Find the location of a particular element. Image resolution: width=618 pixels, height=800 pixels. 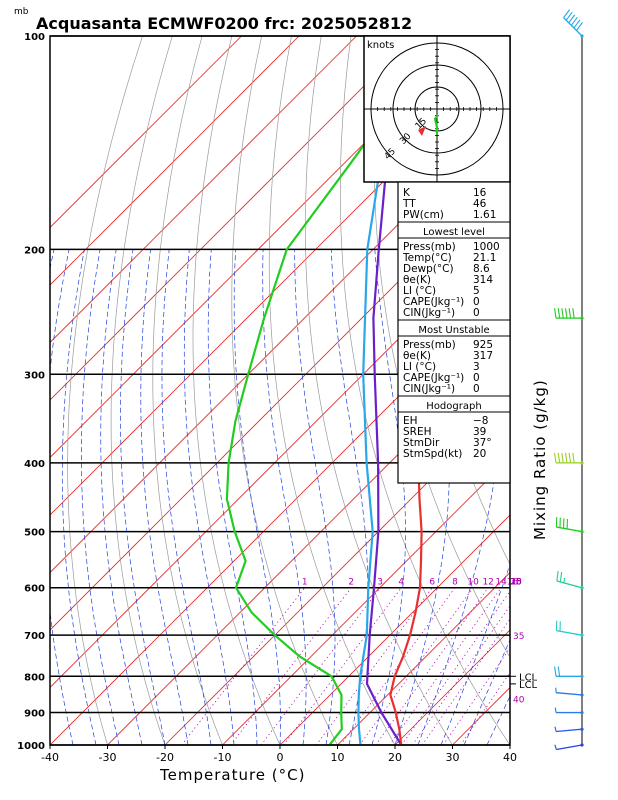

index-value: 314 is located at coordinates (483, 280).